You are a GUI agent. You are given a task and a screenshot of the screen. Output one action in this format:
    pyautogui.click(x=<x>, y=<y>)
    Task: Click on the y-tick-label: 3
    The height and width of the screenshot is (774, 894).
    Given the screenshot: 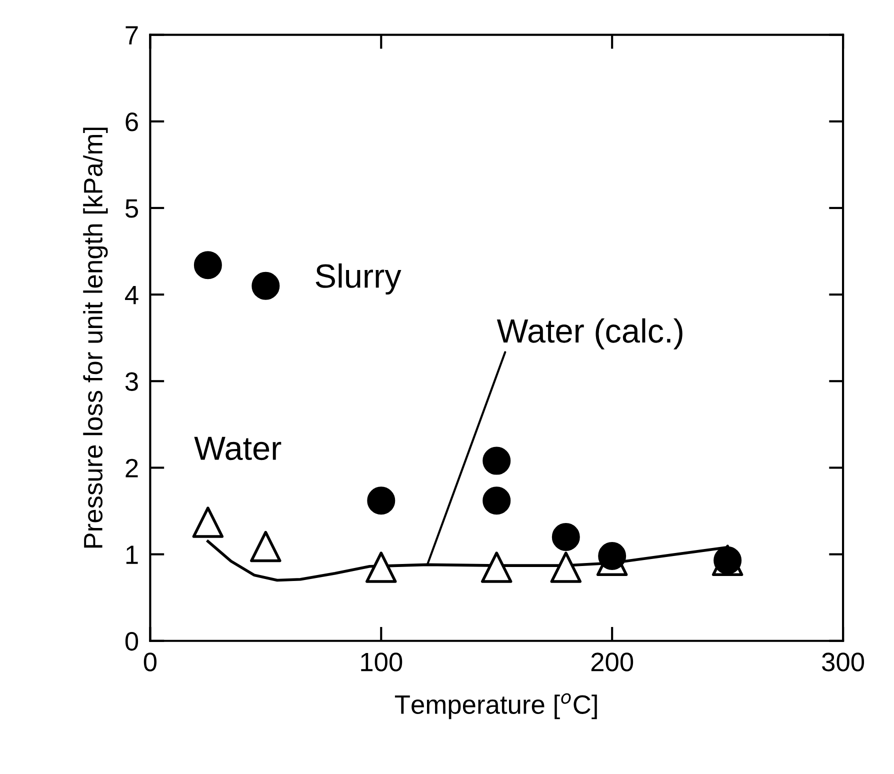 What is the action you would take?
    pyautogui.click(x=131, y=381)
    